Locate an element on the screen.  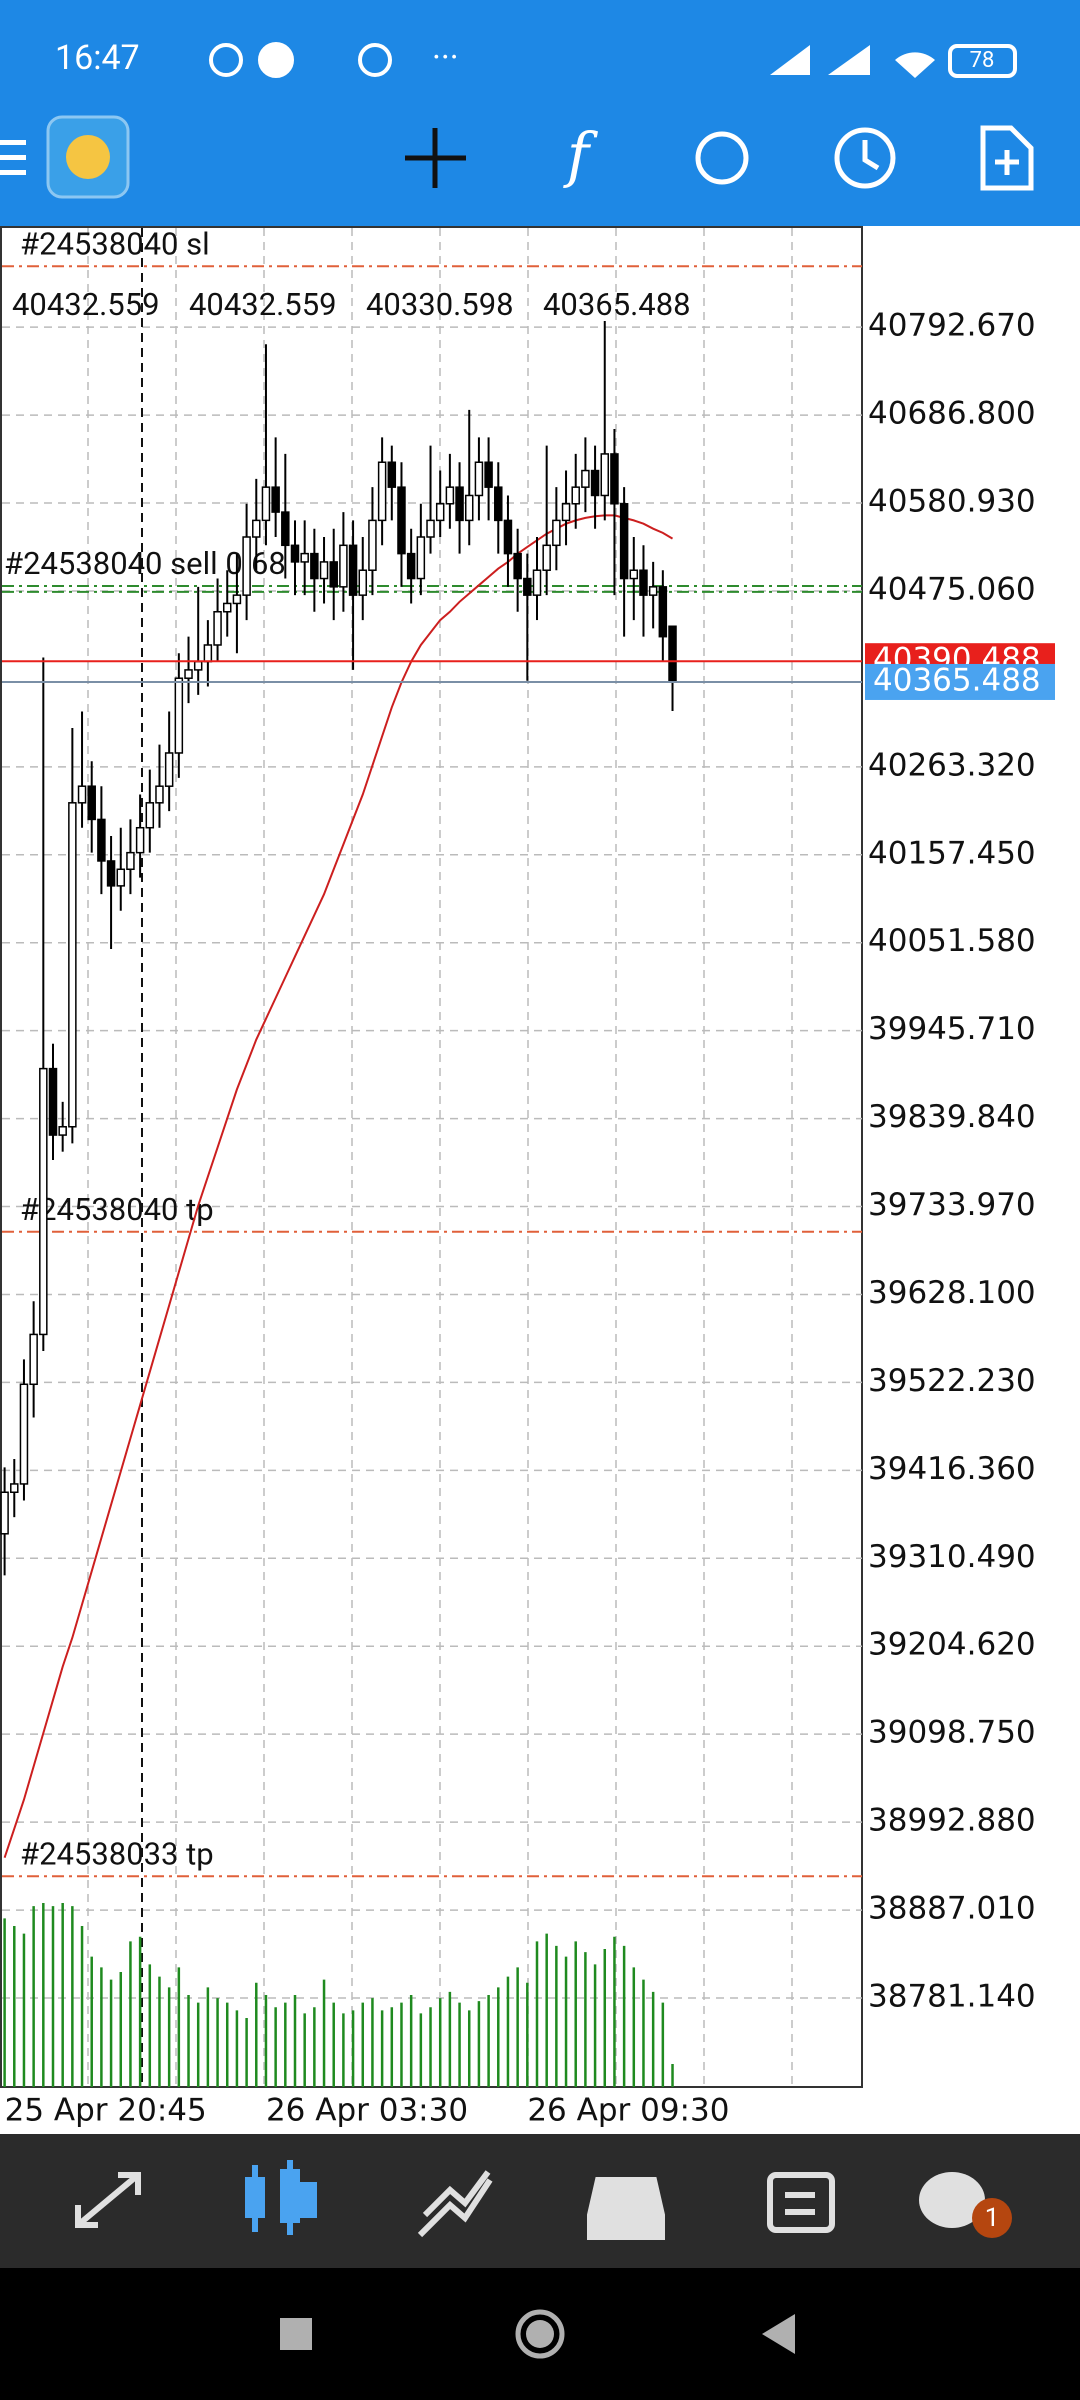
status-icons: ··· is located at coordinates (613, 58).